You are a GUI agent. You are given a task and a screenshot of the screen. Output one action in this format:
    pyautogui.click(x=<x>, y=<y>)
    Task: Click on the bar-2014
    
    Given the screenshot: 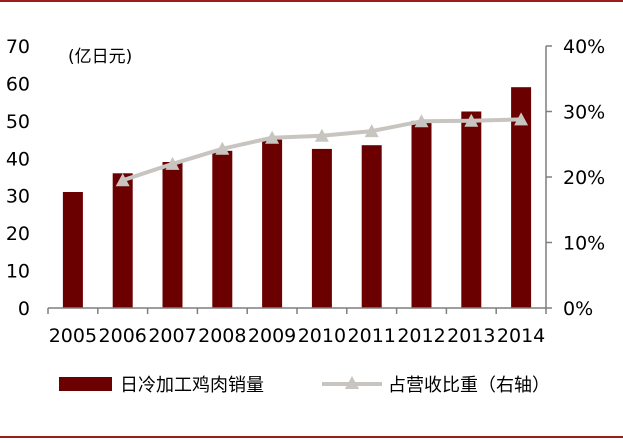 What is the action you would take?
    pyautogui.click(x=521, y=197)
    